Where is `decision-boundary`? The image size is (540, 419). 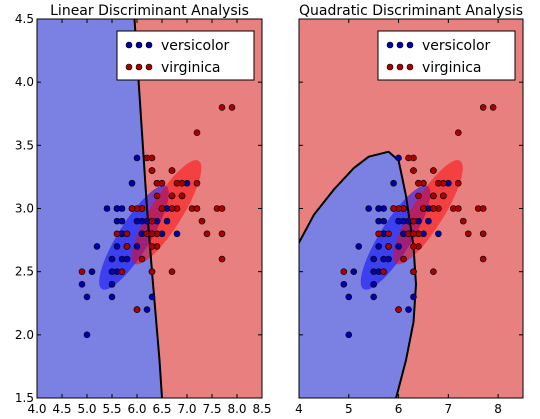
decision-boundary is located at coordinates (148, 208).